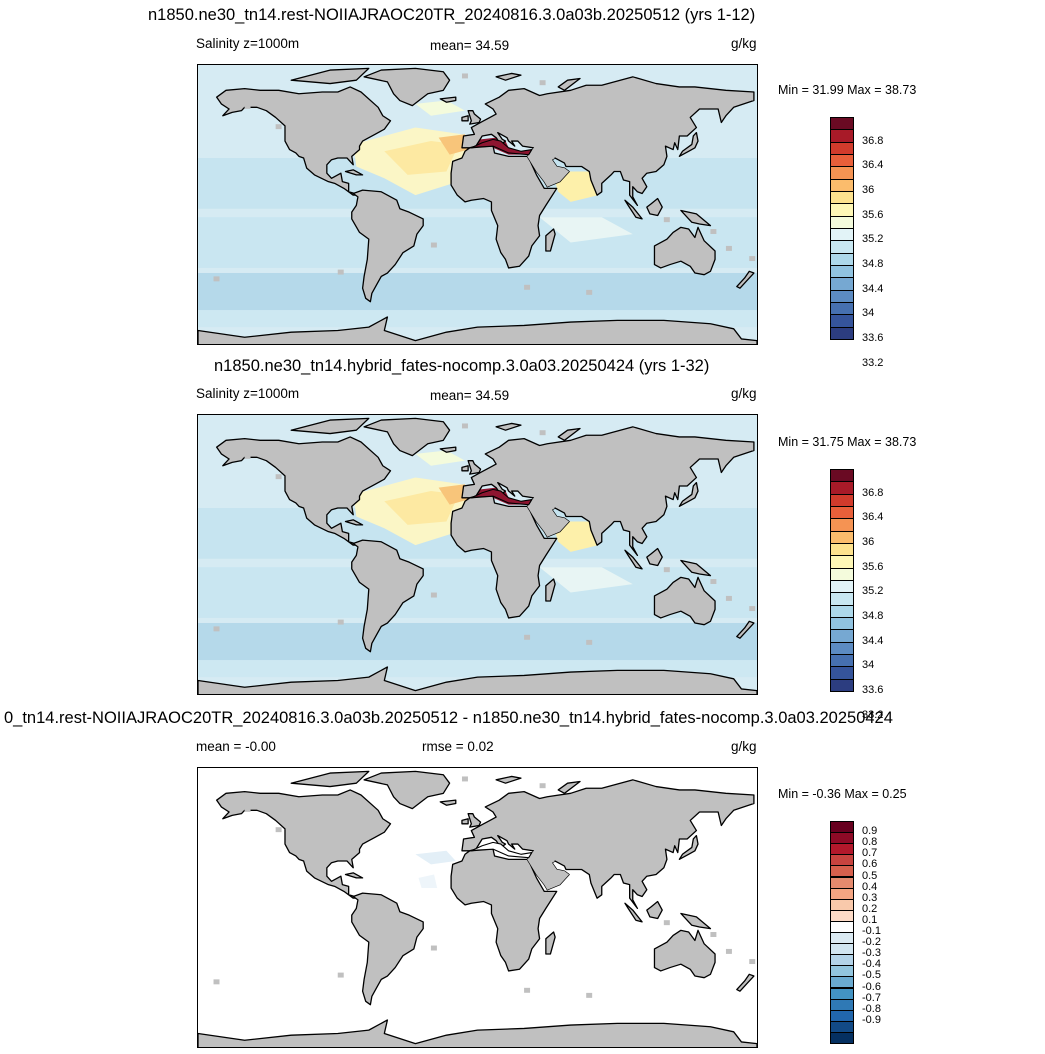 The image size is (1045, 1054). I want to click on colorbar-label: 0.9, so click(870, 831).